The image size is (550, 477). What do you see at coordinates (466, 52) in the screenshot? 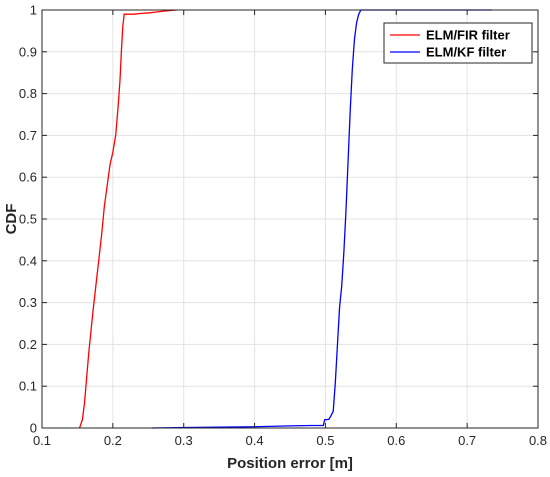
I see `legend-label-2: ELM/KF filter` at bounding box center [466, 52].